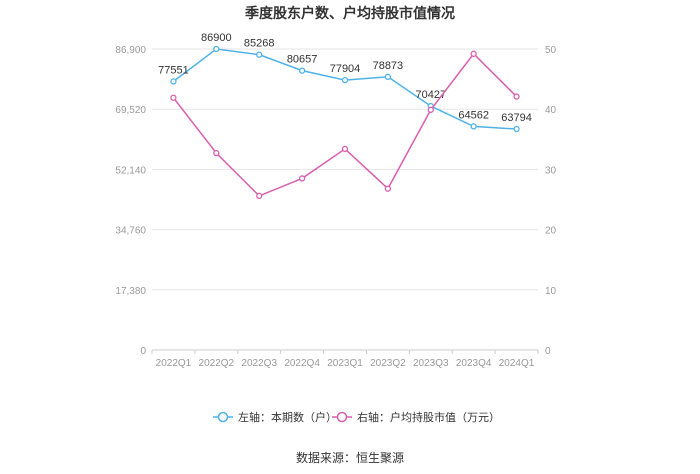 This screenshot has height=474, width=700. What do you see at coordinates (130, 201) in the screenshot?
I see `left-axis-ticks: 0 17,380 34,760 52,140 69,520 86,900` at bounding box center [130, 201].